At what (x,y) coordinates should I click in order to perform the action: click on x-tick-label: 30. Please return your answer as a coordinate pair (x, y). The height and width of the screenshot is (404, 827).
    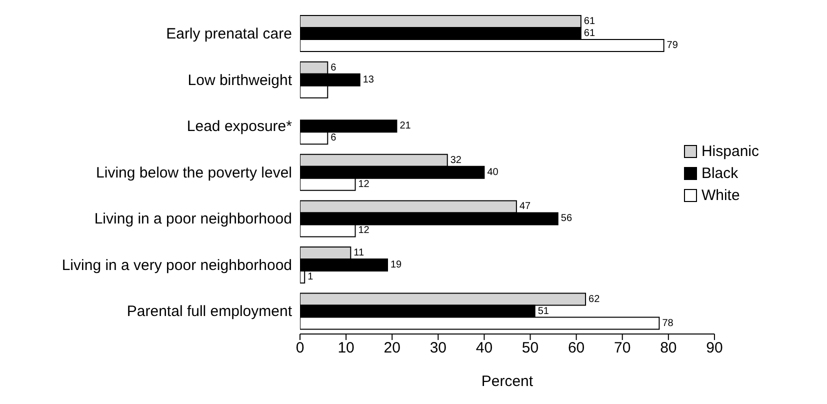
    Looking at the image, I should click on (438, 348).